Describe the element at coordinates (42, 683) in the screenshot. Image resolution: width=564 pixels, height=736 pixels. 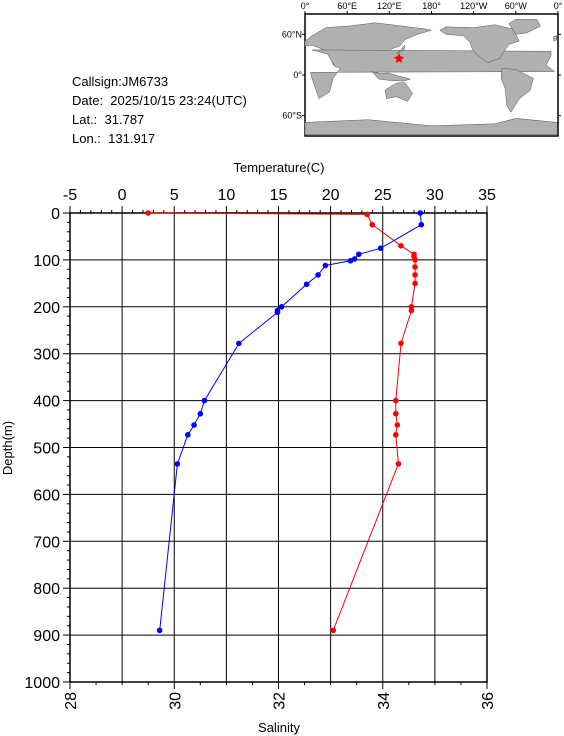
I see `depth-tick-label: 1000` at that location.